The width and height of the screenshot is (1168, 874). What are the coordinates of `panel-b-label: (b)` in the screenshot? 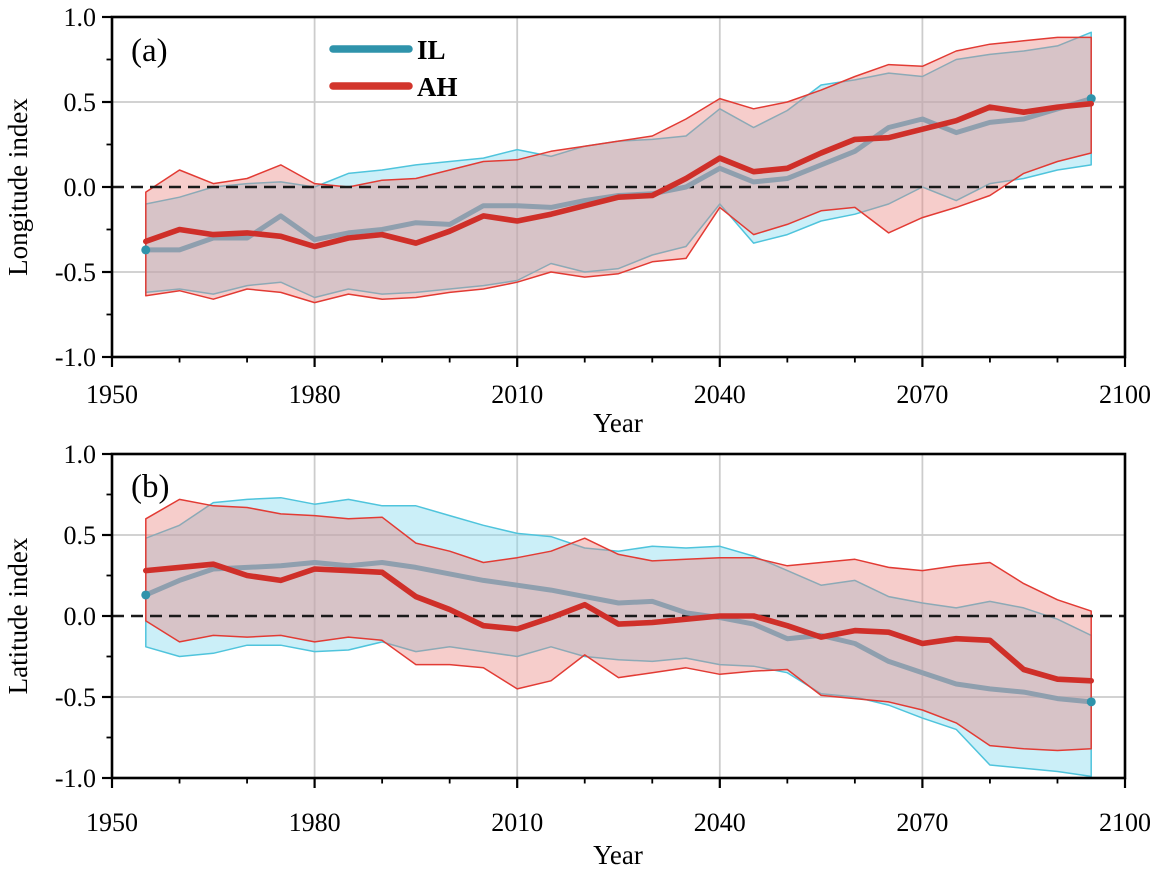 It's located at (150, 487).